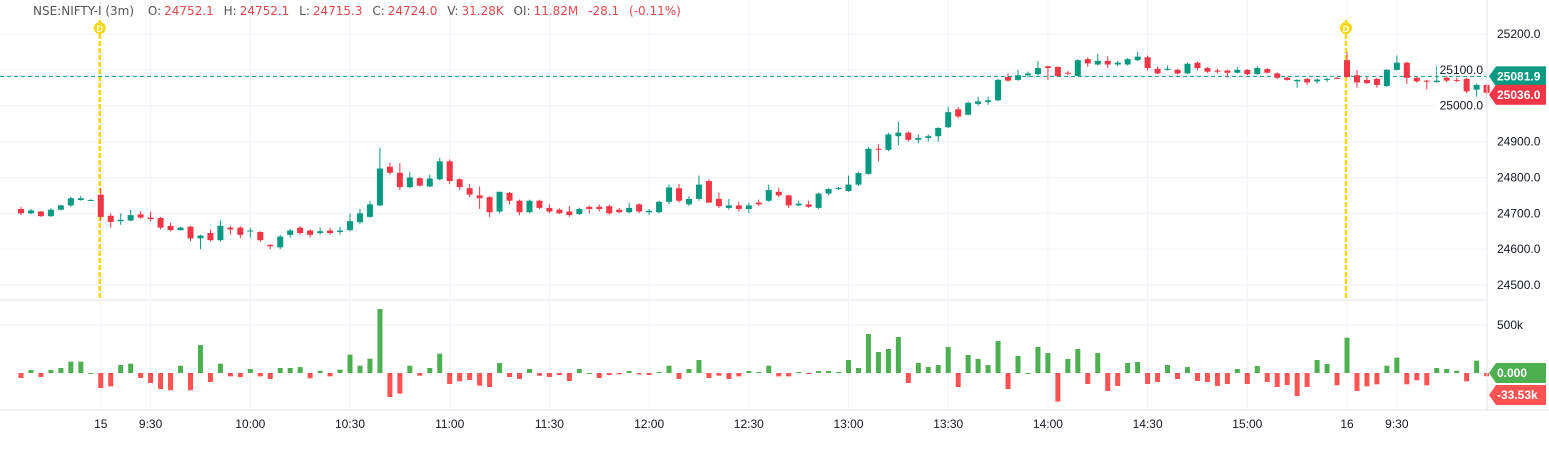 This screenshot has width=1549, height=471. What do you see at coordinates (1461, 68) in the screenshot?
I see `price-tick-label-bg` at bounding box center [1461, 68].